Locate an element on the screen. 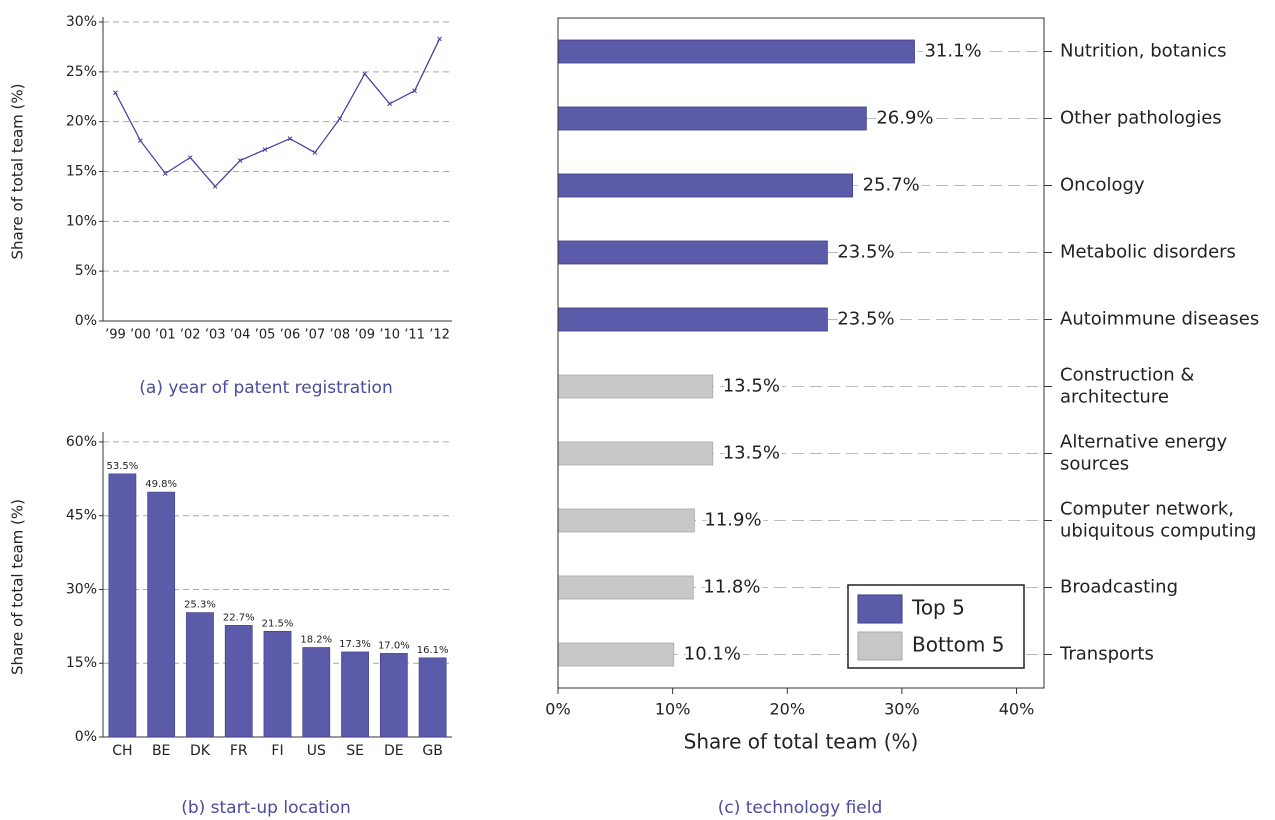  y-tick-label: Oncology is located at coordinates (1102, 185).